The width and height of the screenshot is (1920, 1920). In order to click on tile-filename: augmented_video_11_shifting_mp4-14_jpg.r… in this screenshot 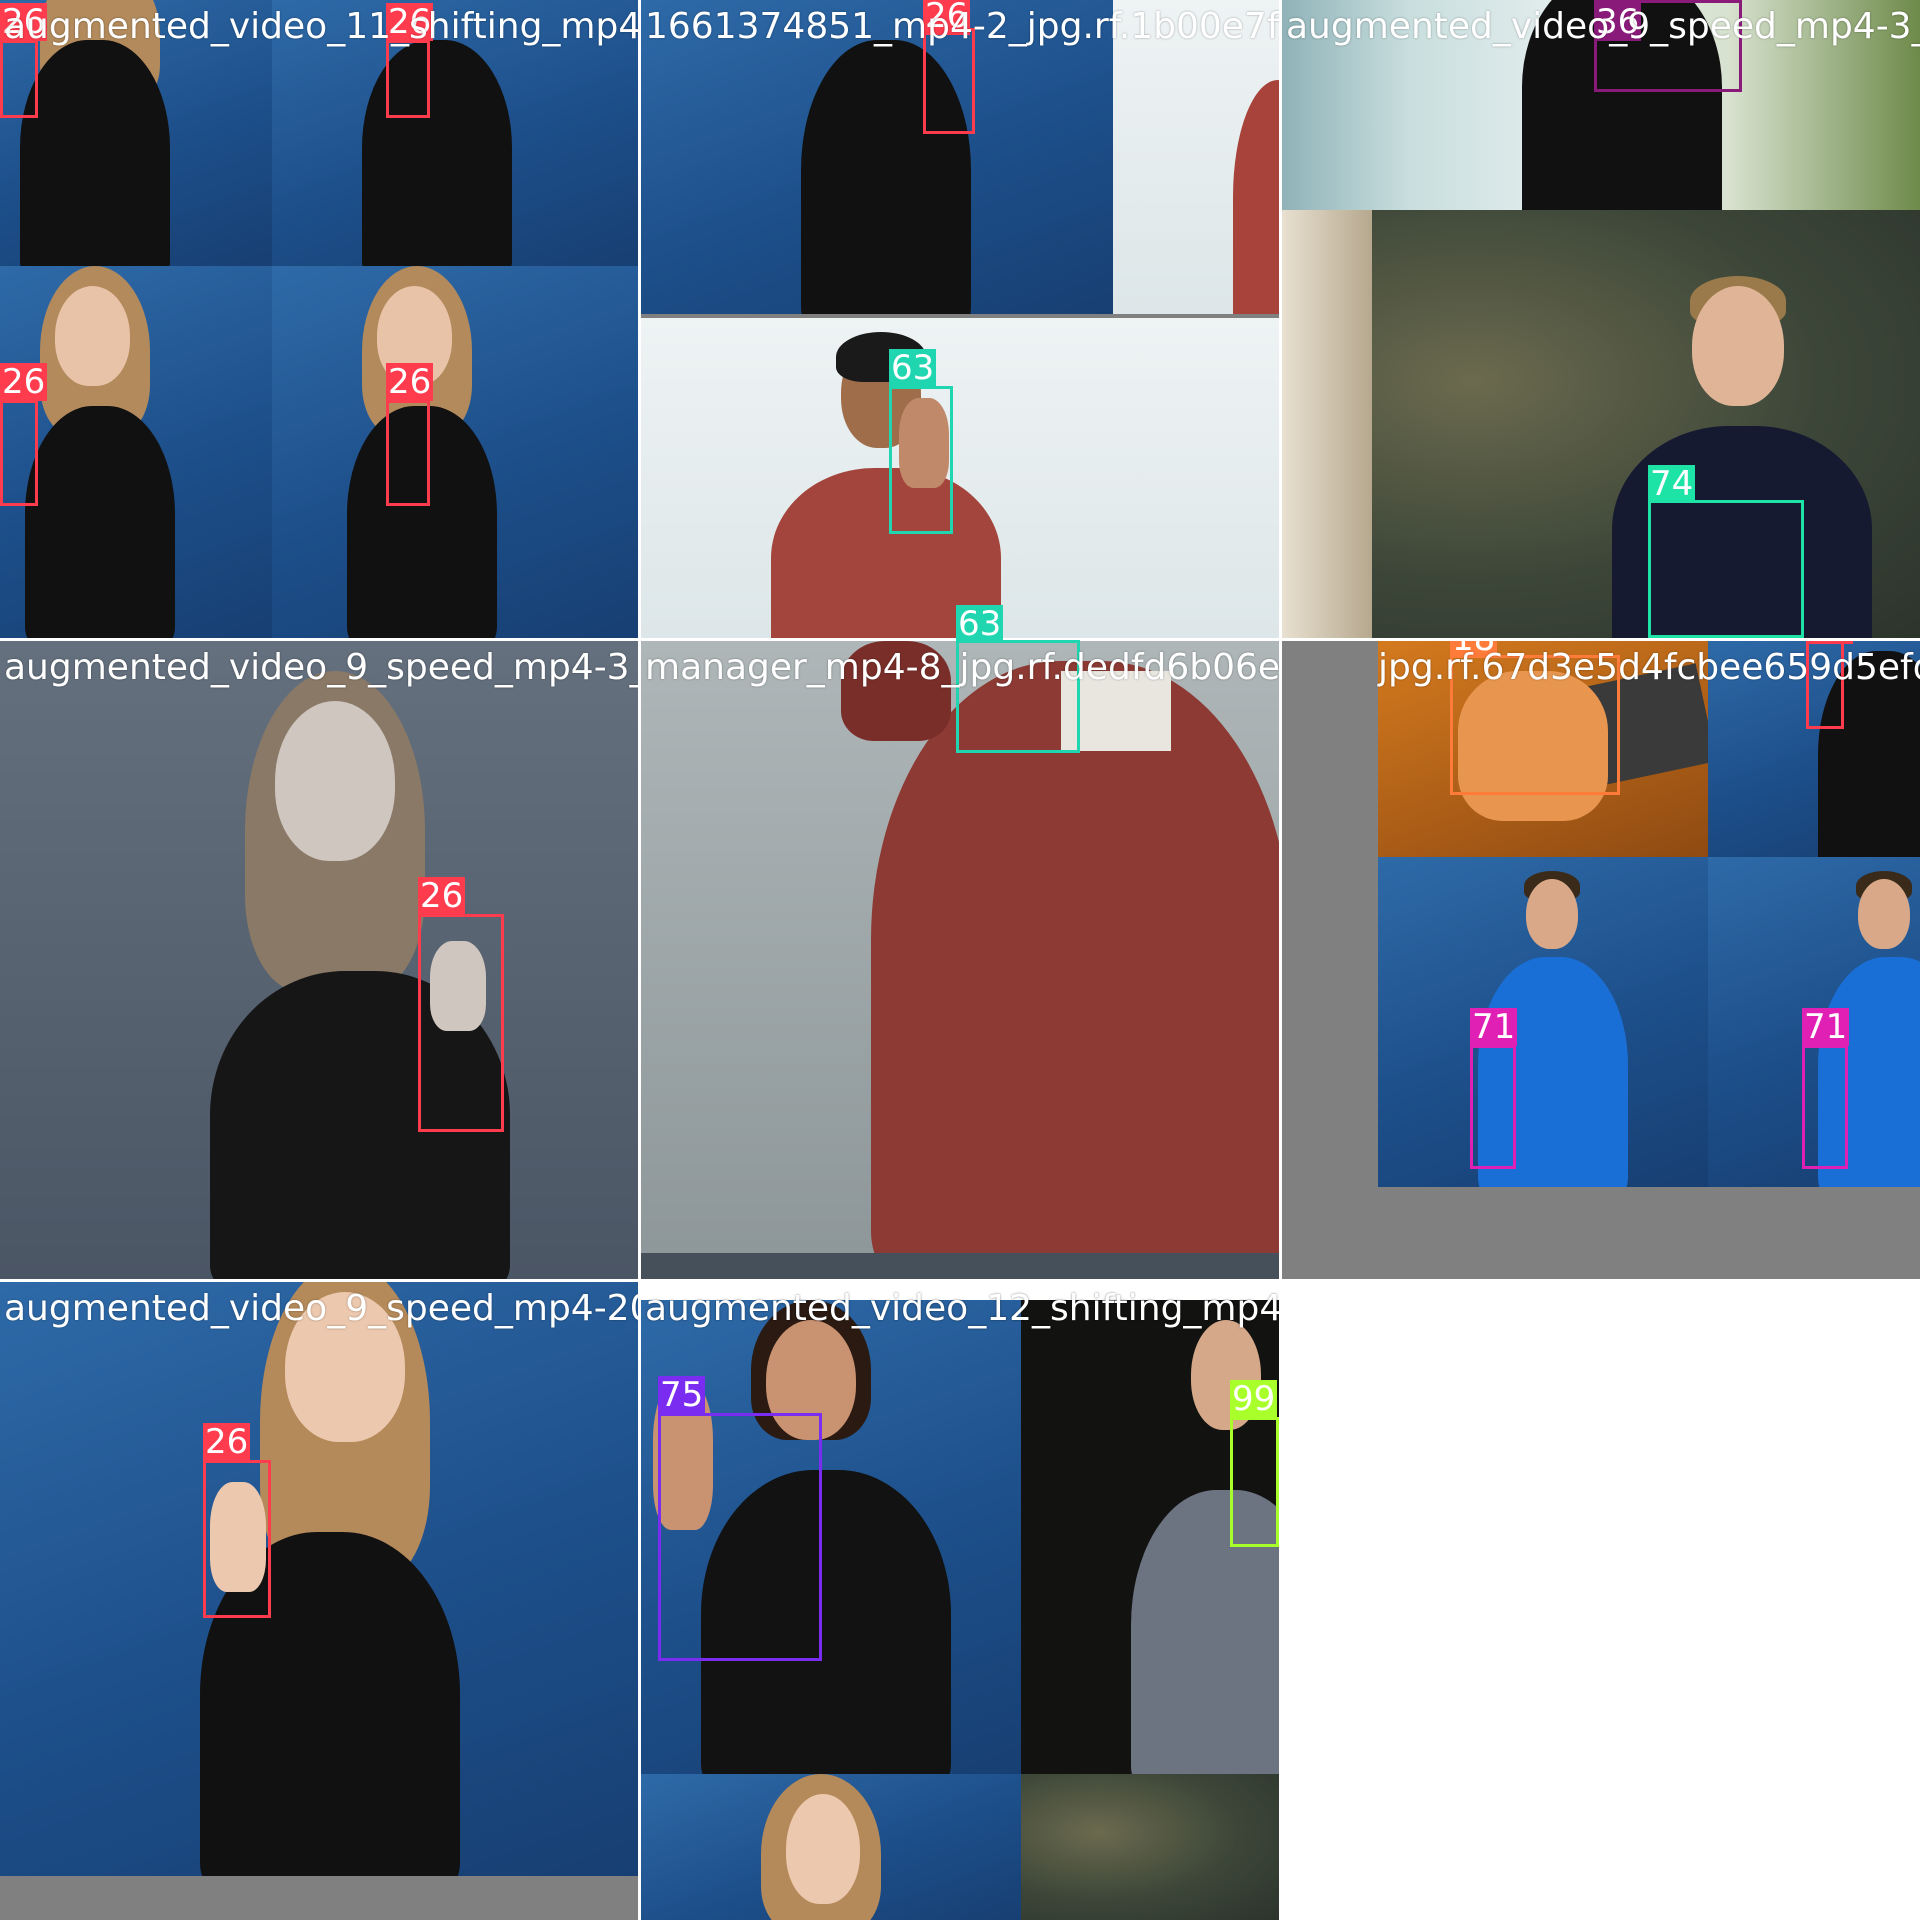, I will do `click(321, 26)`.